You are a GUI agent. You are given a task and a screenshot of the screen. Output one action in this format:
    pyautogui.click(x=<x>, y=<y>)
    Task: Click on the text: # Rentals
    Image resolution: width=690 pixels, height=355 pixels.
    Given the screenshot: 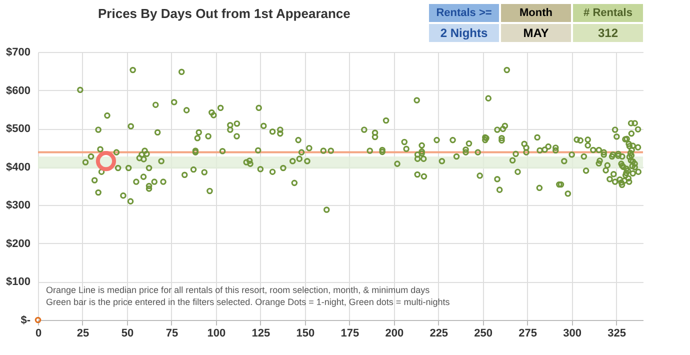 What is the action you would take?
    pyautogui.click(x=608, y=13)
    